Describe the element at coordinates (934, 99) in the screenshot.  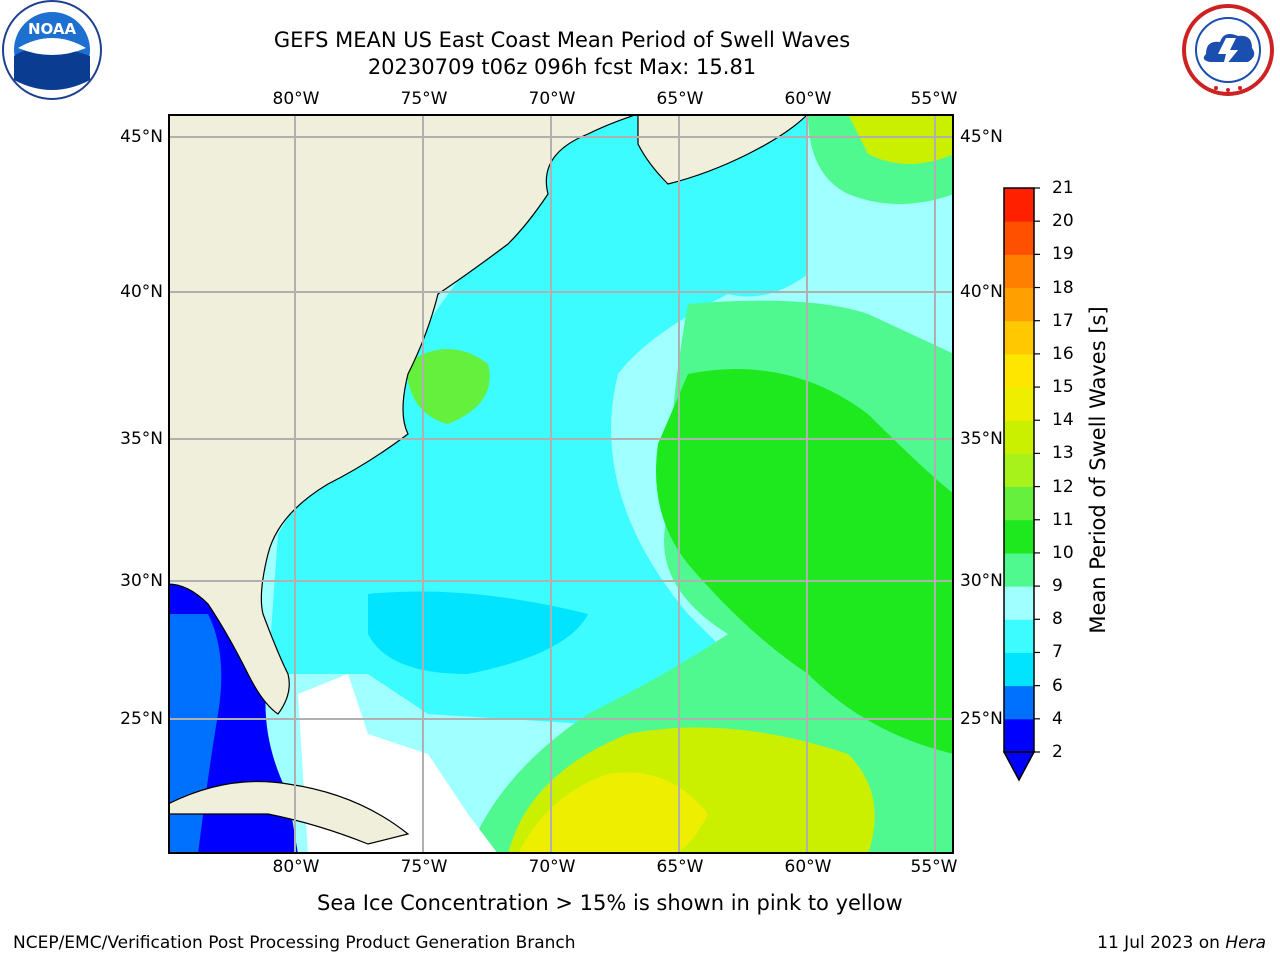
I see `lon-label-top-55w: 55°W` at that location.